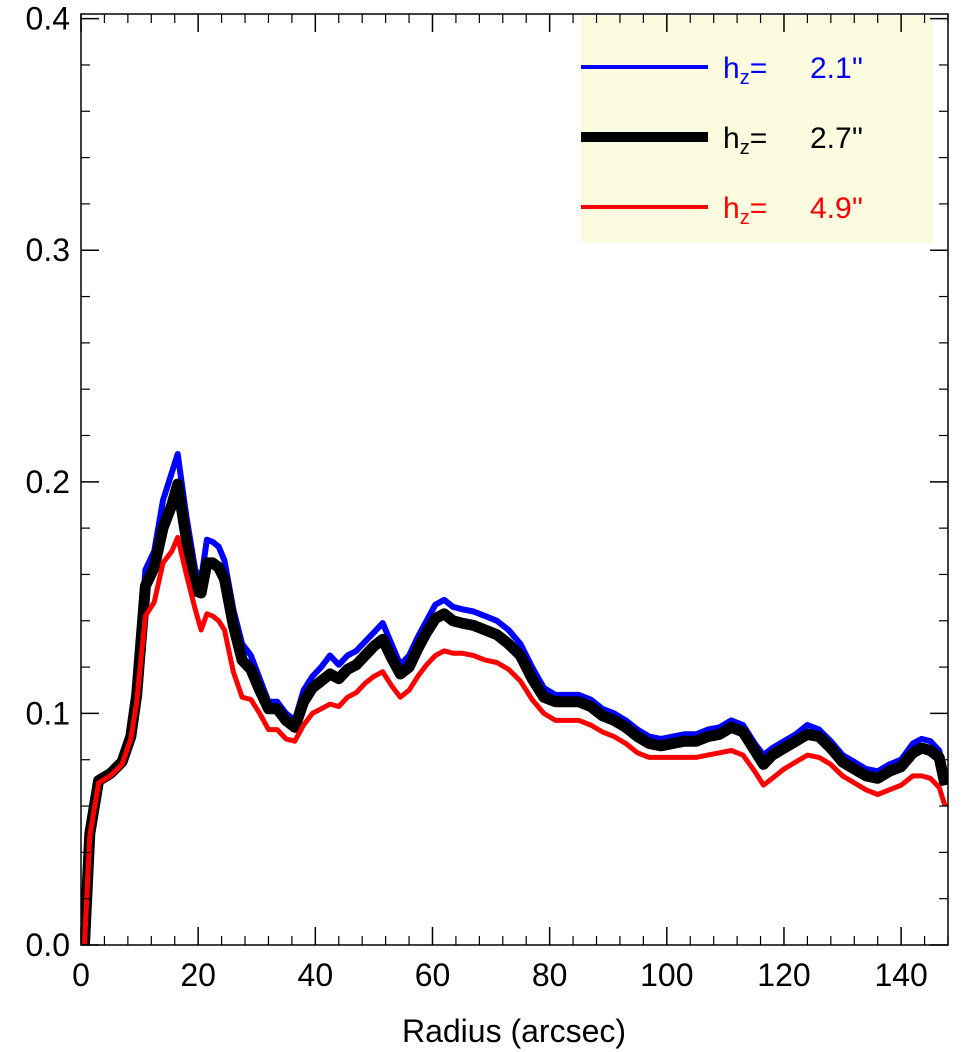 The image size is (964, 1052). I want to click on legend: hz= 2.1'' hz= 2.7'' hz= 4.9'', so click(757, 129).